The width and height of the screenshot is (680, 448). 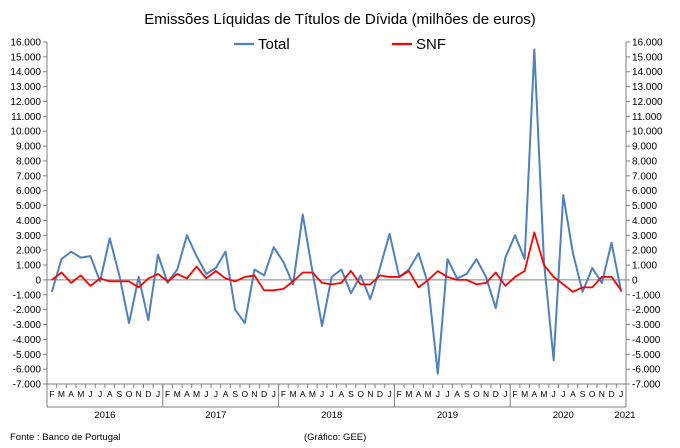 What do you see at coordinates (27, 295) in the screenshot?
I see `y-tick-label-left: -1.000` at bounding box center [27, 295].